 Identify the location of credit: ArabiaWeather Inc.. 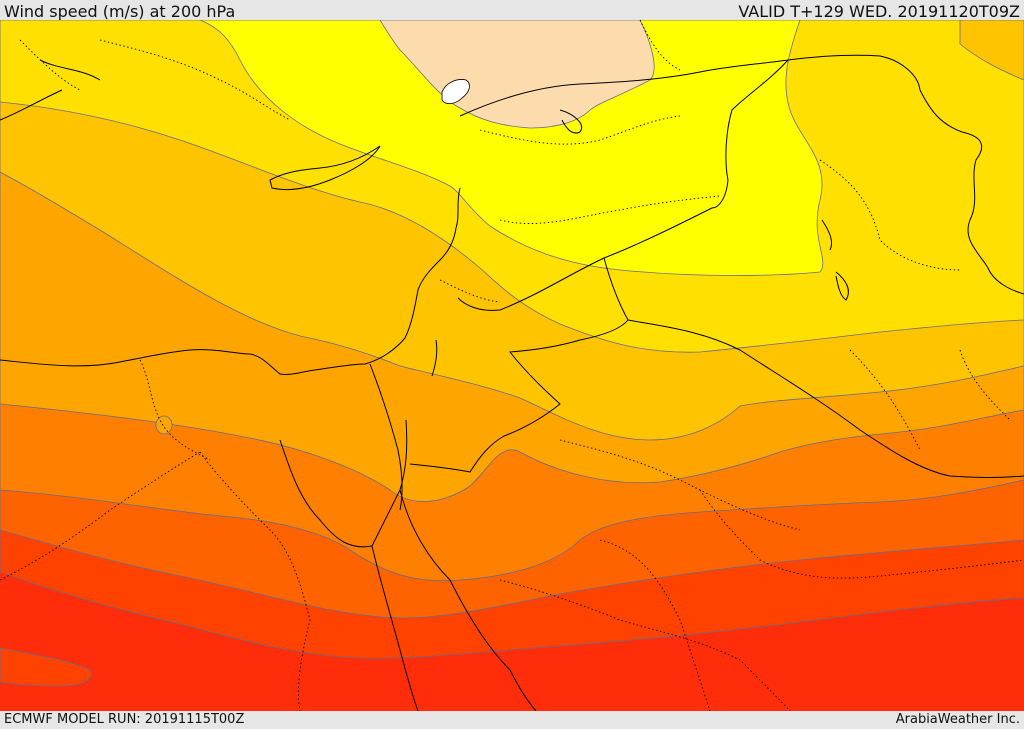
(957, 719).